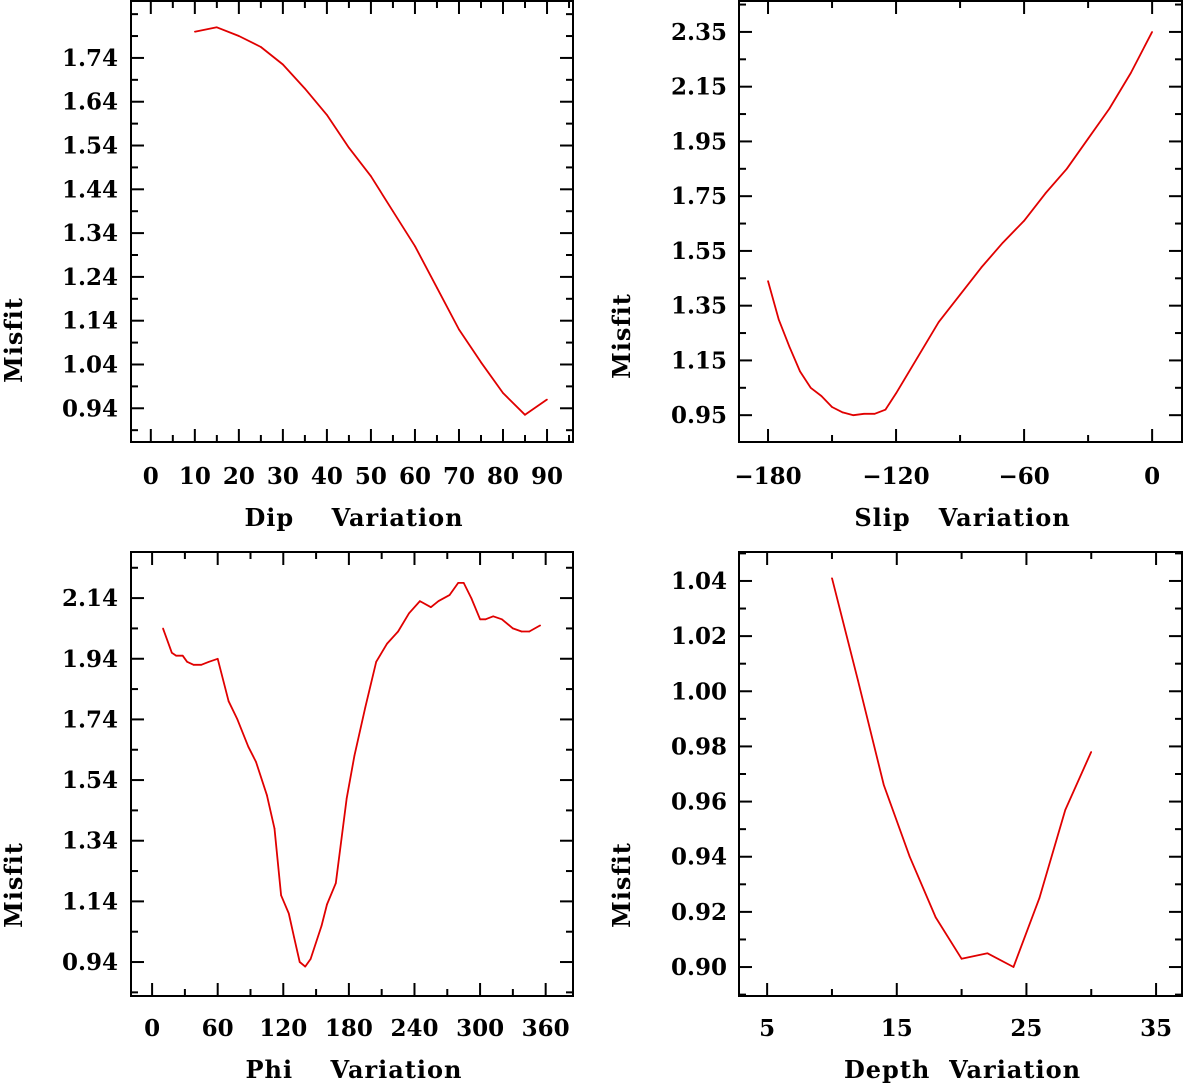 The image size is (1183, 1086). Describe the element at coordinates (699, 87) in the screenshot. I see `y-tick-label: 2.15` at that location.